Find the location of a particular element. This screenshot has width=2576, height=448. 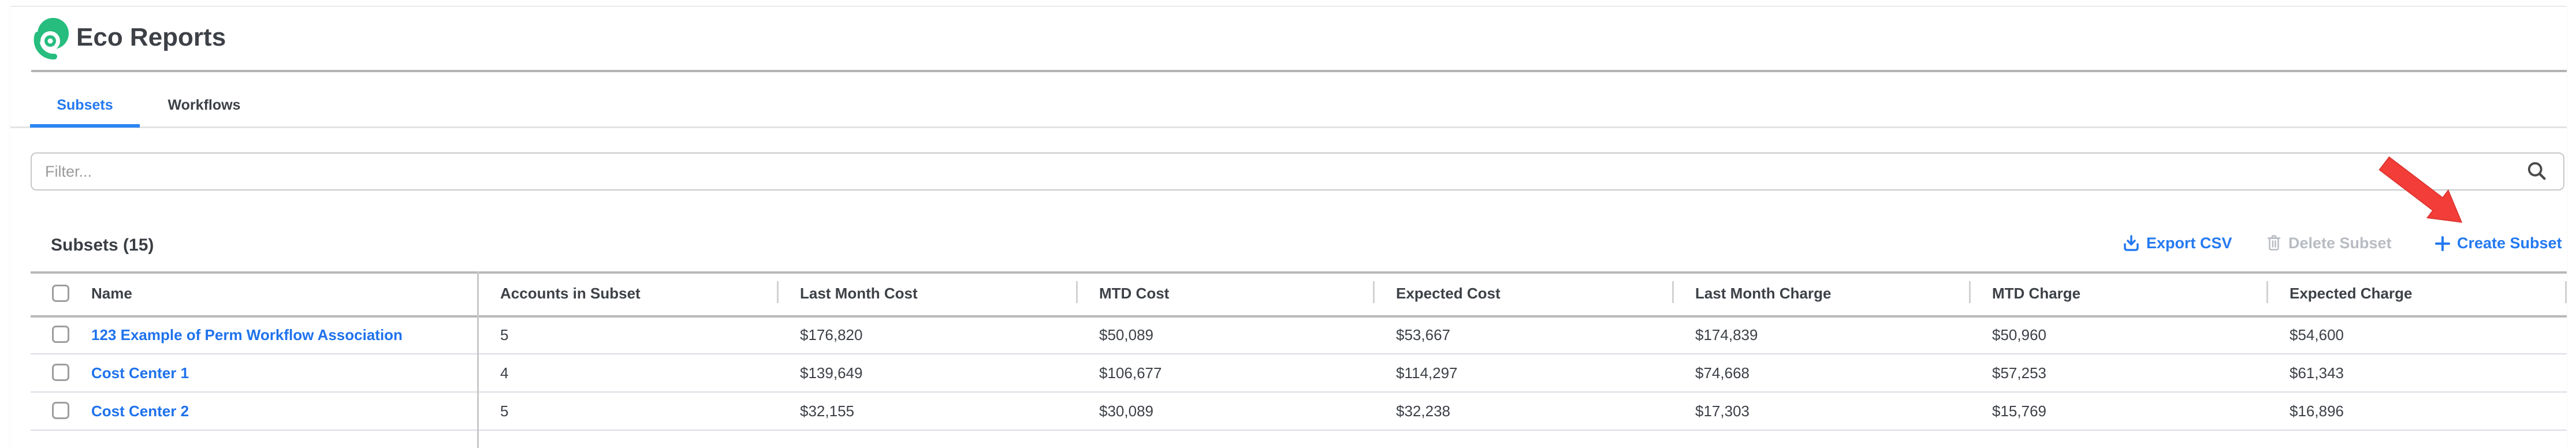

cell-mtd-cost: $50,089 is located at coordinates (1126, 335).